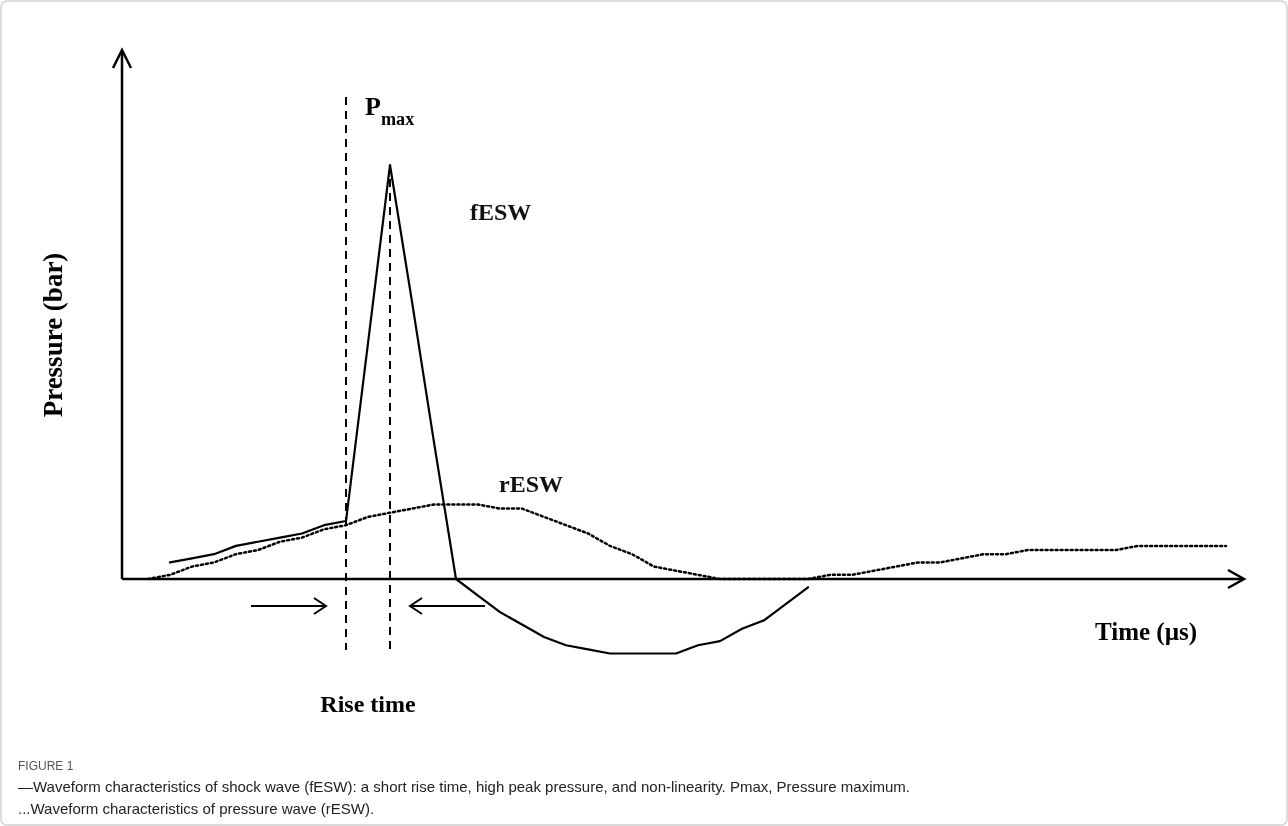 This screenshot has width=1288, height=826. What do you see at coordinates (501, 212) in the screenshot?
I see `text: fESW` at bounding box center [501, 212].